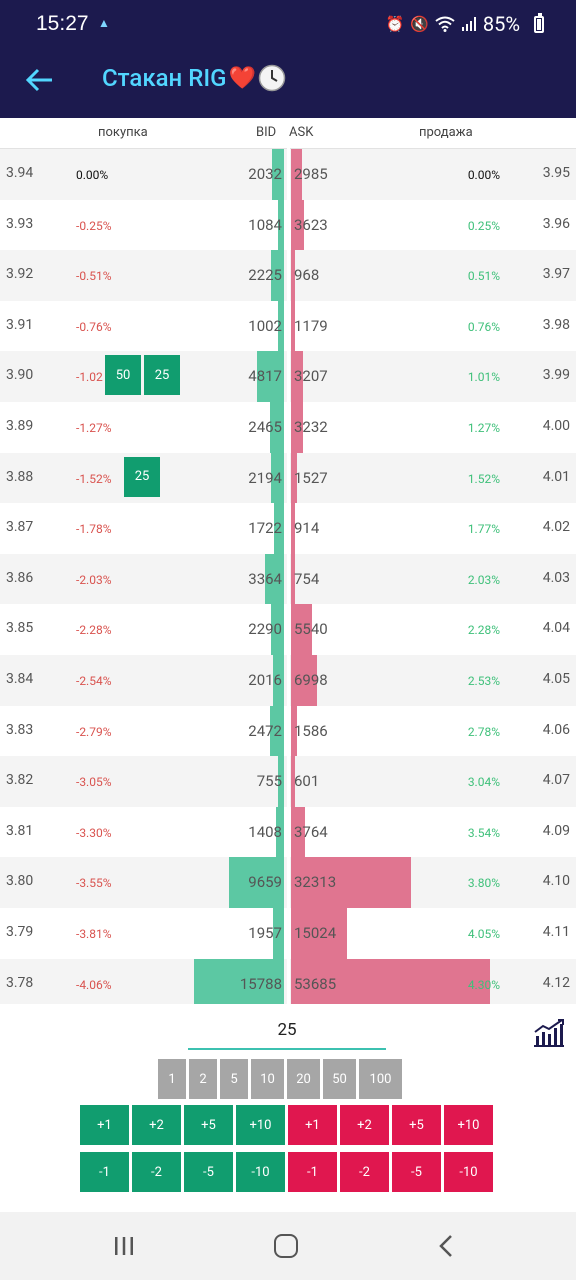 The image size is (576, 1280). Describe the element at coordinates (416, 1125) in the screenshot. I see `sell-step-button: +5` at that location.